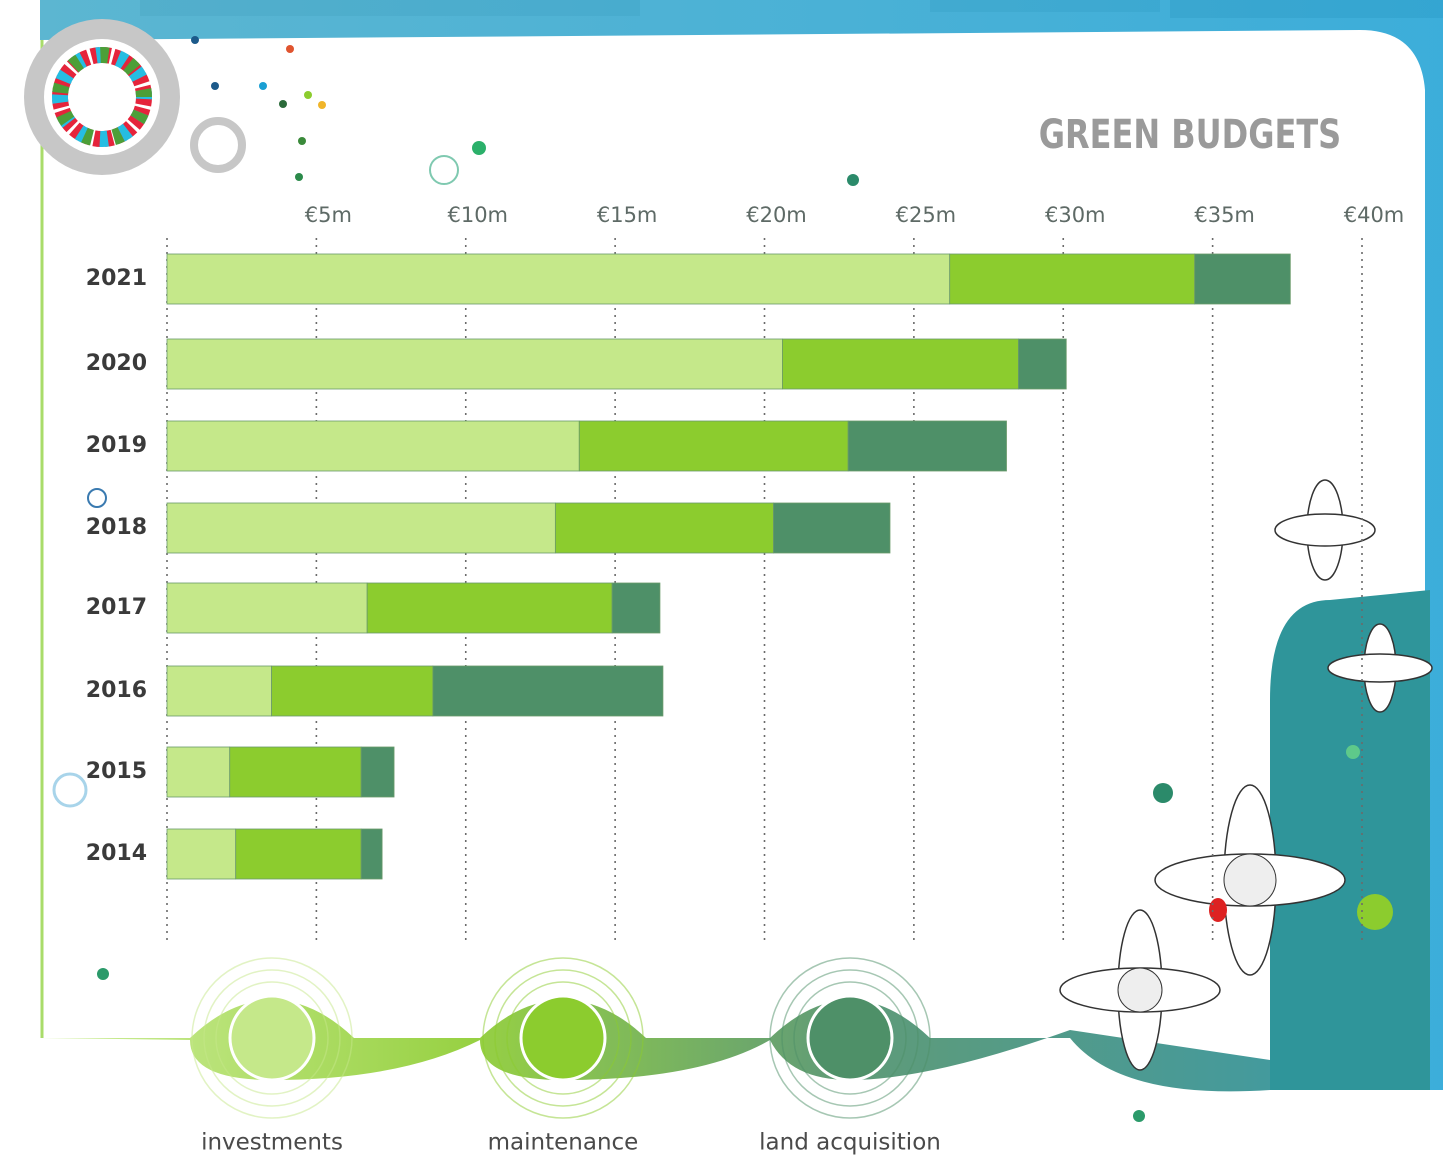  Describe the element at coordinates (116, 527) in the screenshot. I see `y-tick-label: 2018` at that location.